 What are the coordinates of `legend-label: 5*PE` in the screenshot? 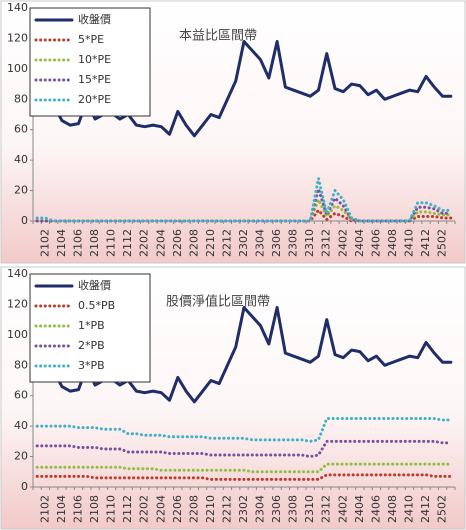 It's located at (91, 39).